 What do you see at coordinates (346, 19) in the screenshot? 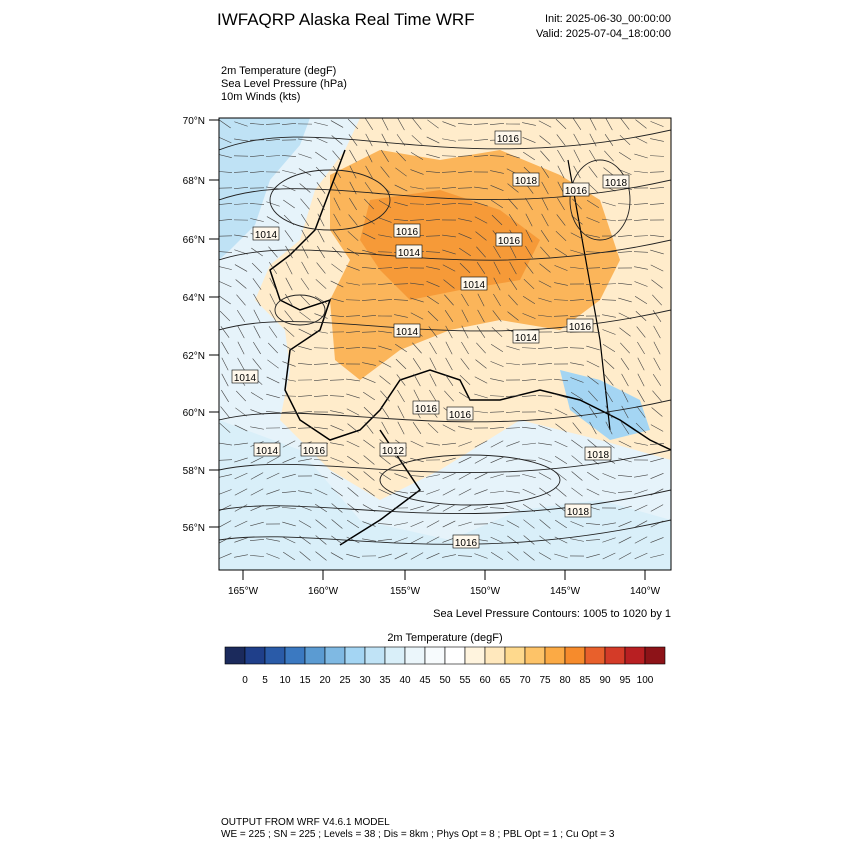
I see `title: IWFAQRP Alaska Real Time WRF` at bounding box center [346, 19].